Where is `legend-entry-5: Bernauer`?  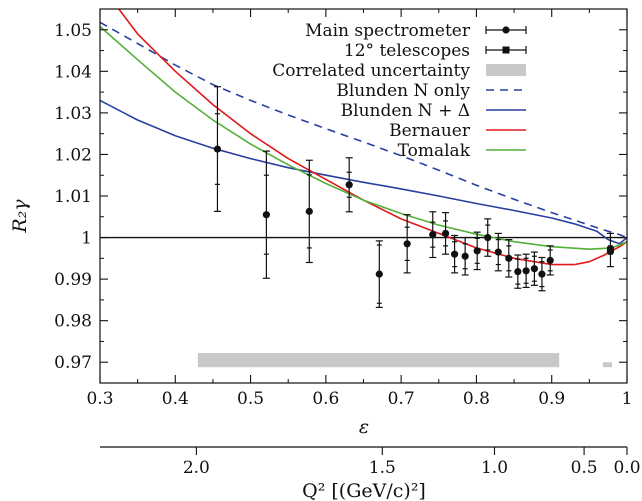 legend-entry-5: Bernauer is located at coordinates (457, 131).